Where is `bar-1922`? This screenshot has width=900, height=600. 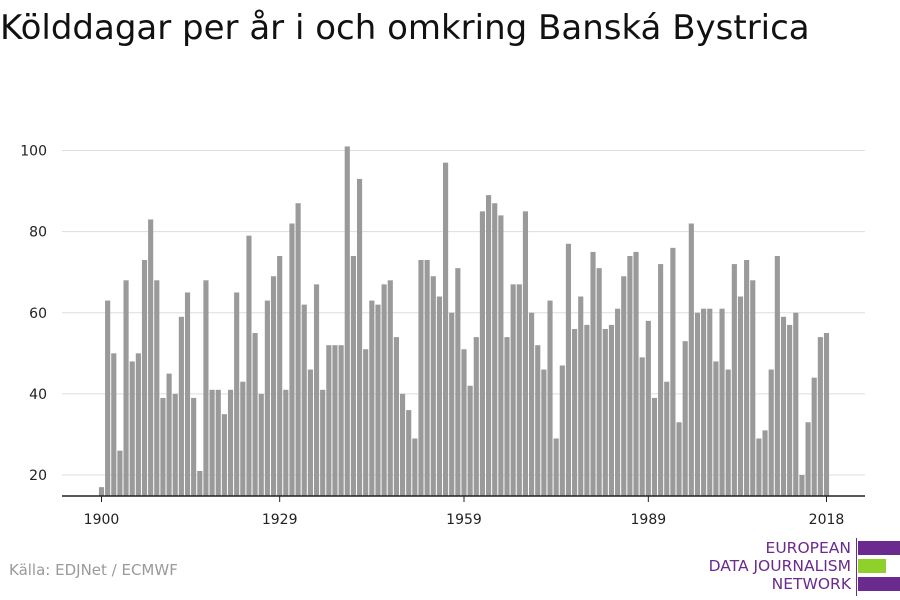 bar-1922 is located at coordinates (237, 394).